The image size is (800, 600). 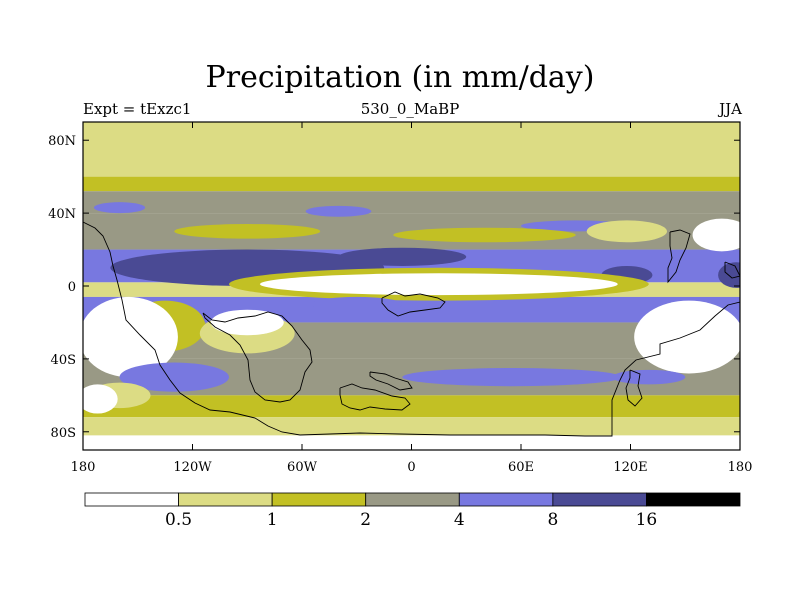 What do you see at coordinates (178, 520) in the screenshot?
I see `colorbar-label-0: 0.5` at bounding box center [178, 520].